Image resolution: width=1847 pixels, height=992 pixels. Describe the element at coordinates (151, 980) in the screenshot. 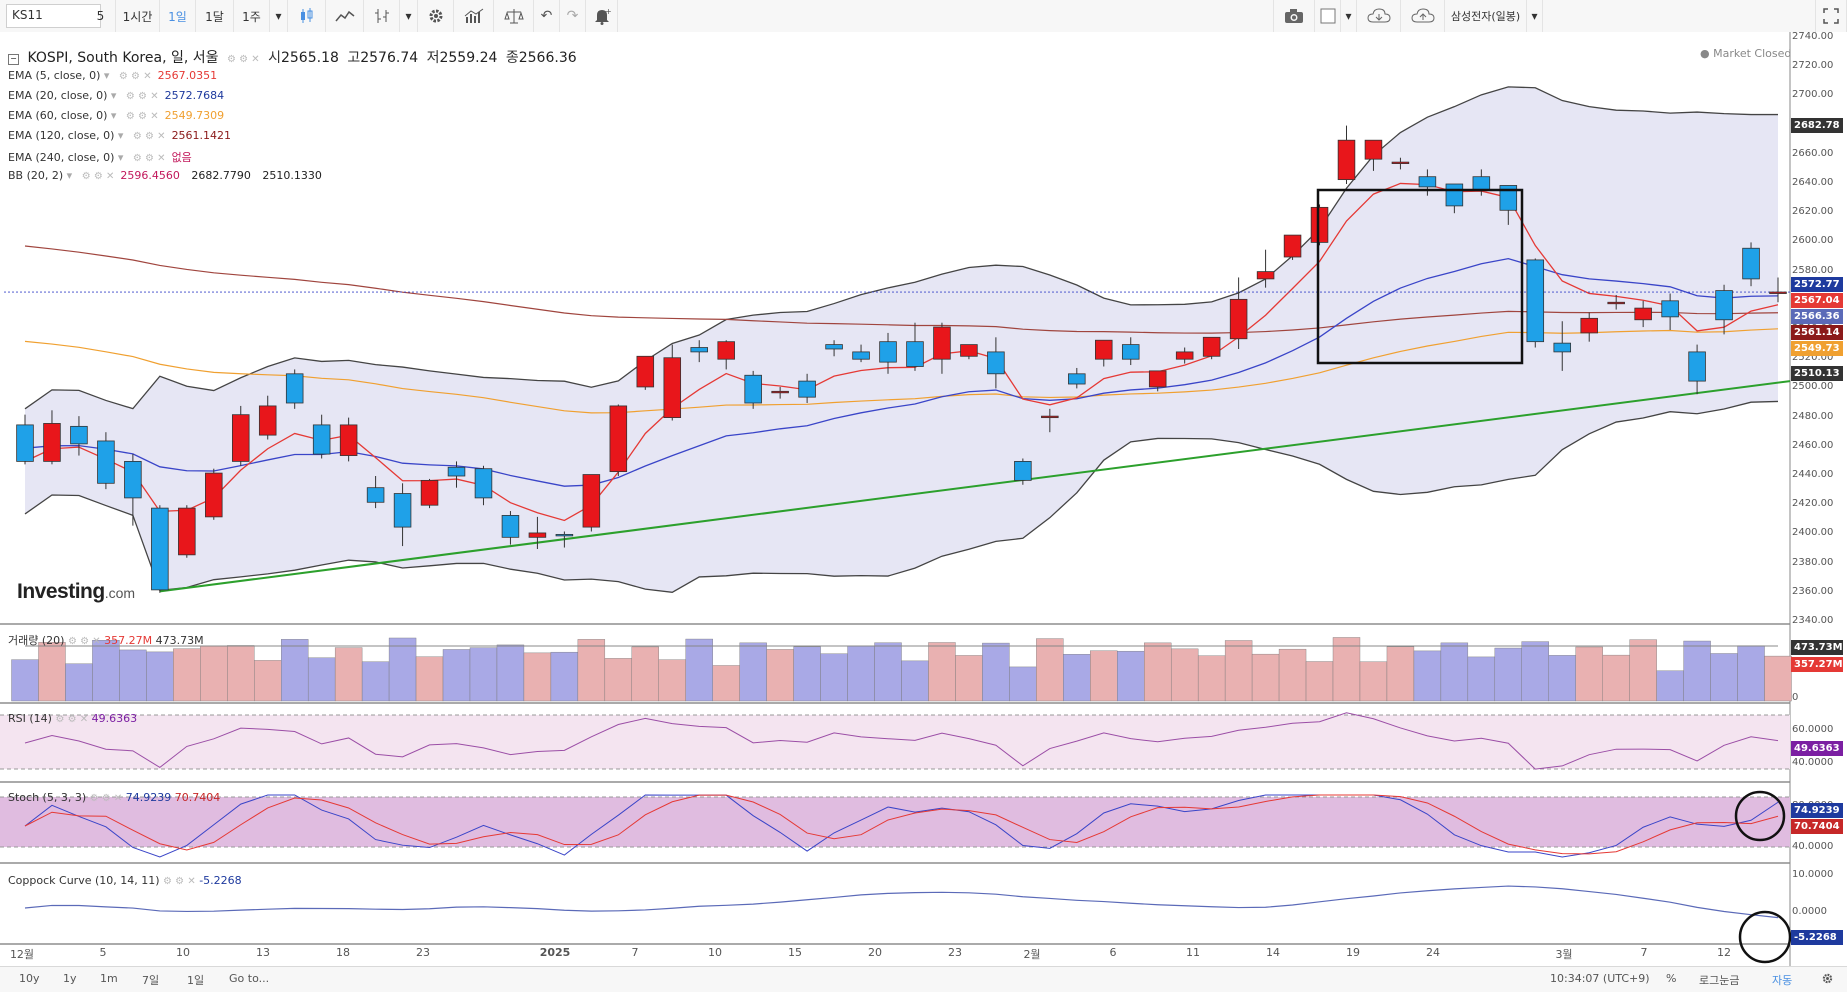

I see `range-7d: 7일` at that location.